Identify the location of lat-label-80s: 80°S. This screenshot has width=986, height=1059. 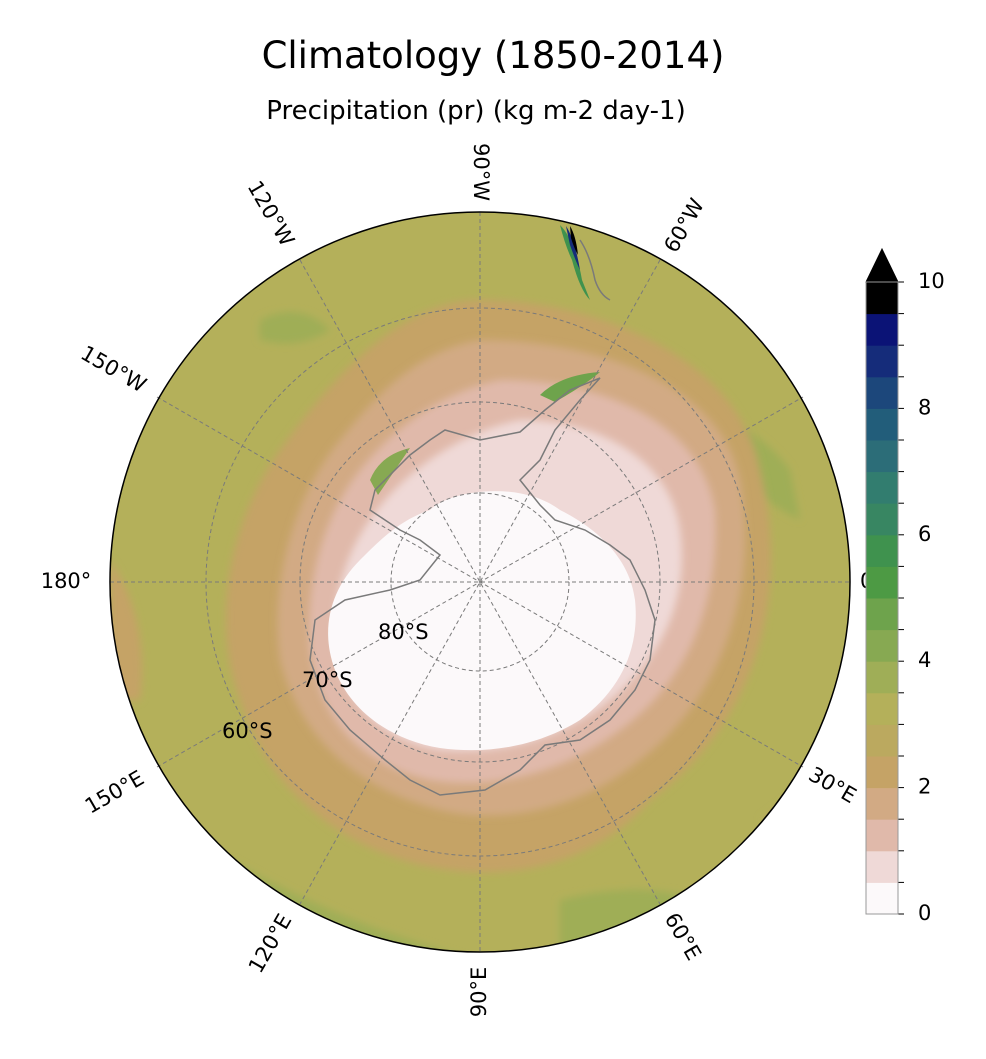
(403, 632).